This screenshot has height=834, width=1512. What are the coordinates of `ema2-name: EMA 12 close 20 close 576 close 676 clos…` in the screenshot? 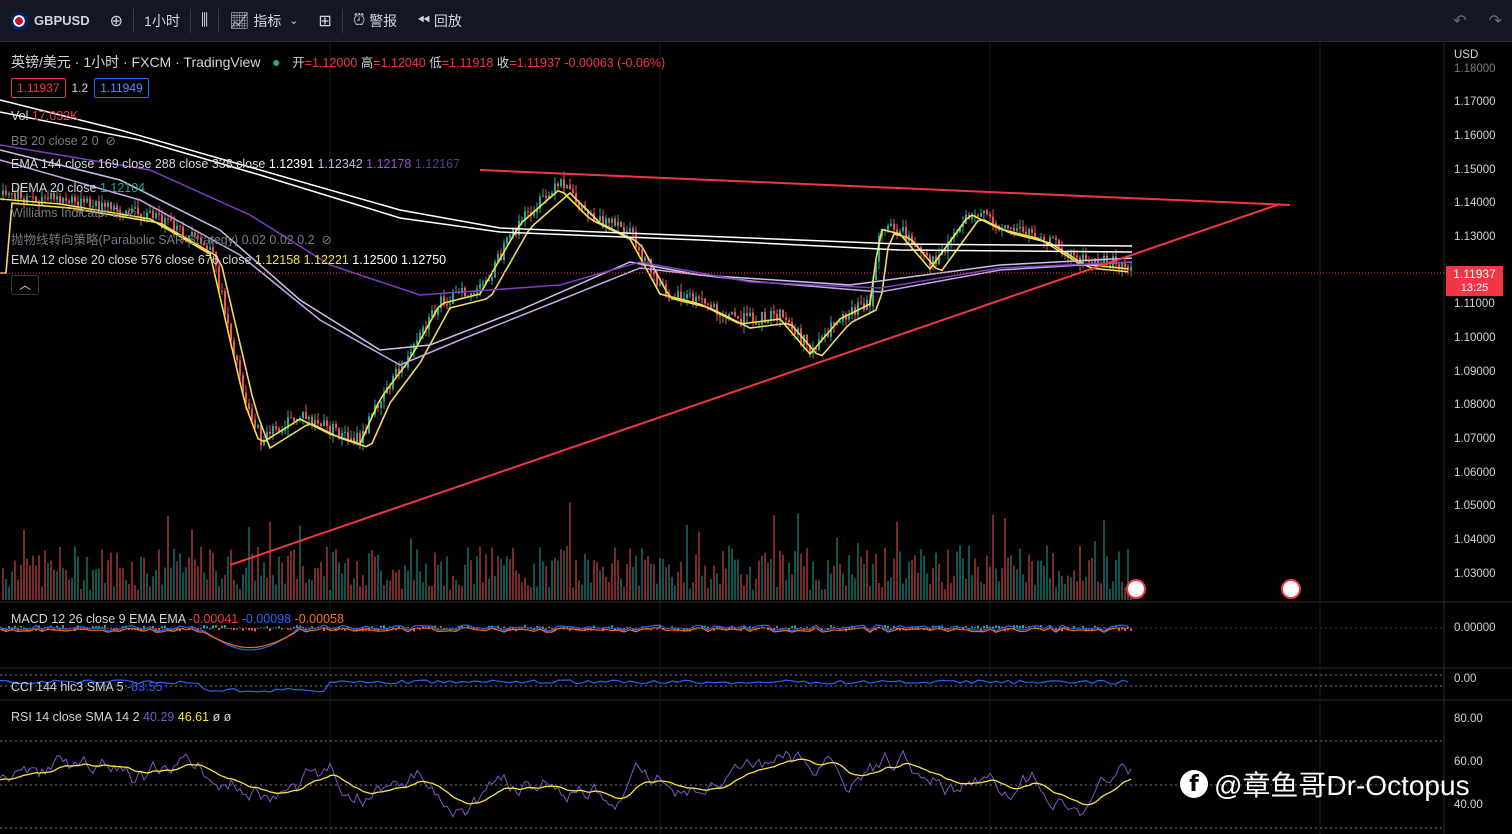 It's located at (131, 260).